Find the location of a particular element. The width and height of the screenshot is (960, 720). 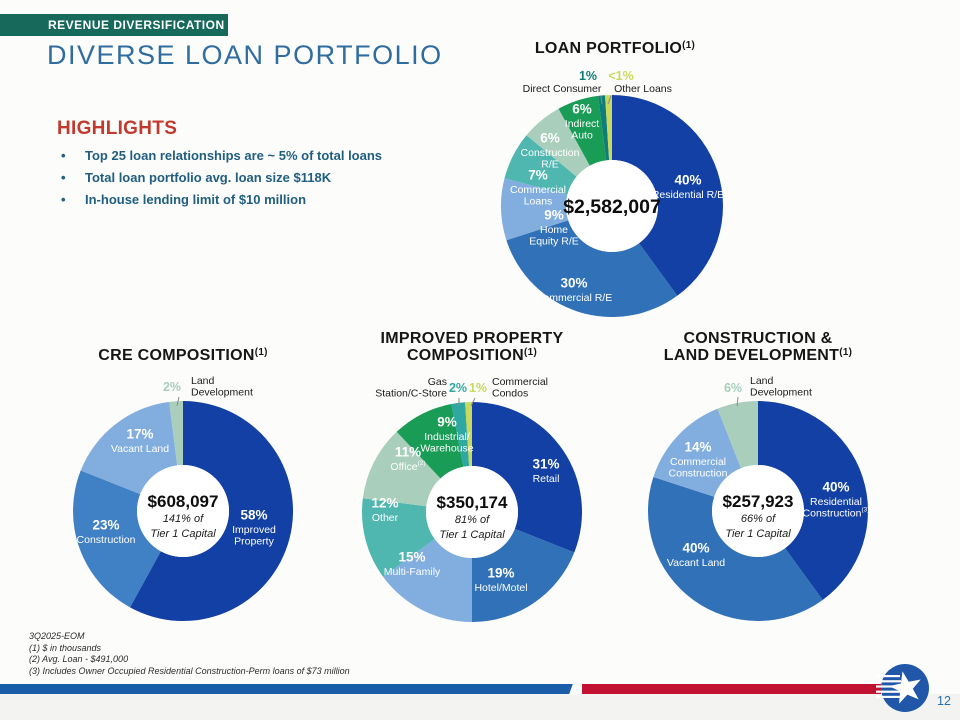

slice-pct-vacant-land: 40% is located at coordinates (695, 547).